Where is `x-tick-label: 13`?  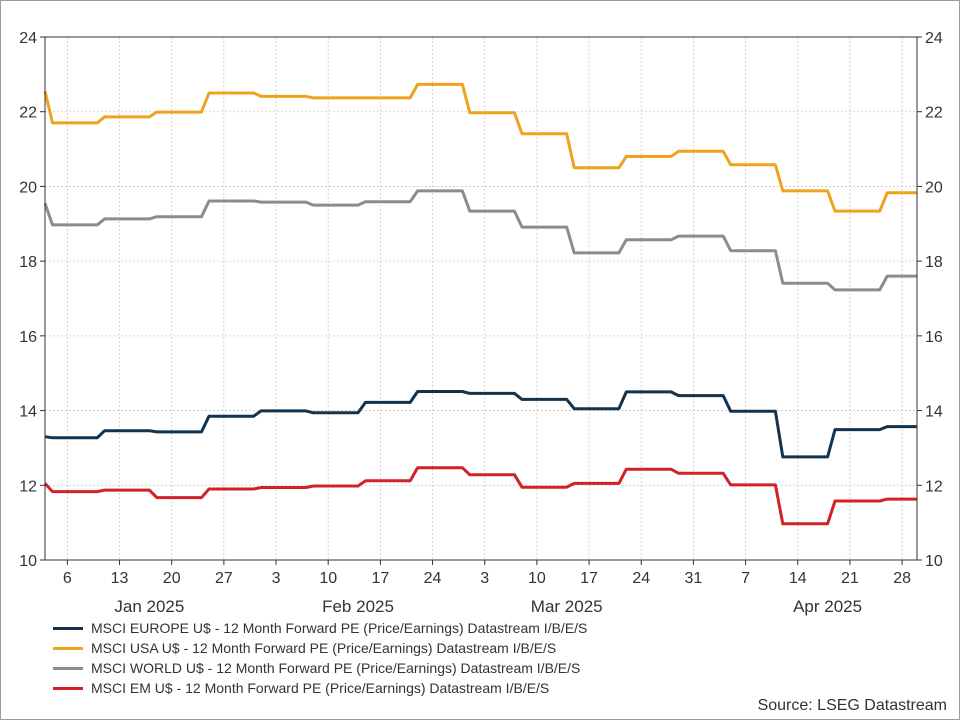 x-tick-label: 13 is located at coordinates (120, 578).